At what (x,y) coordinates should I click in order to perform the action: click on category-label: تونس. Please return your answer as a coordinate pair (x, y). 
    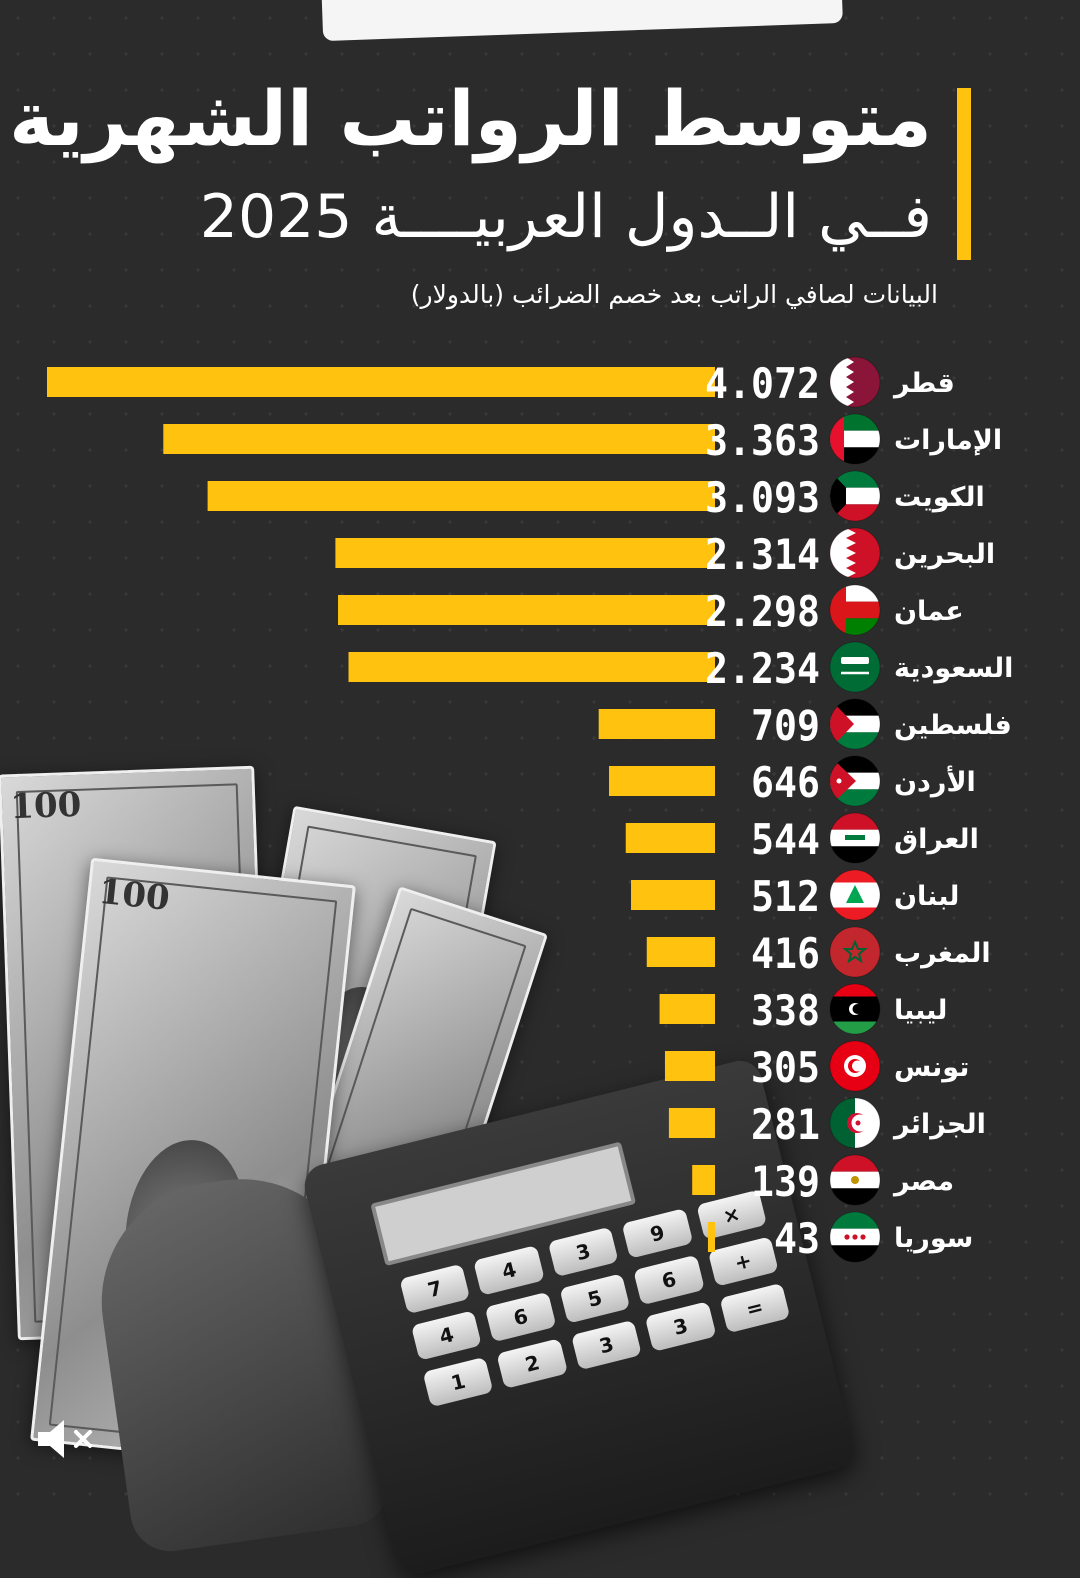
    Looking at the image, I should click on (931, 1067).